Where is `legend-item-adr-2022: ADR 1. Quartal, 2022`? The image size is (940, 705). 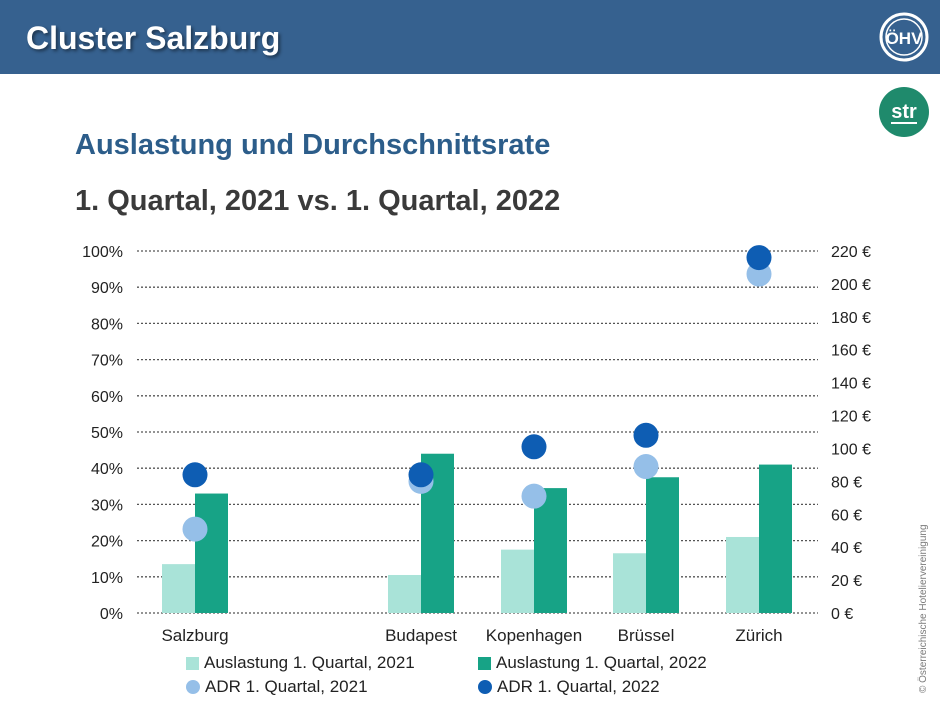 legend-item-adr-2022: ADR 1. Quartal, 2022 is located at coordinates (569, 687).